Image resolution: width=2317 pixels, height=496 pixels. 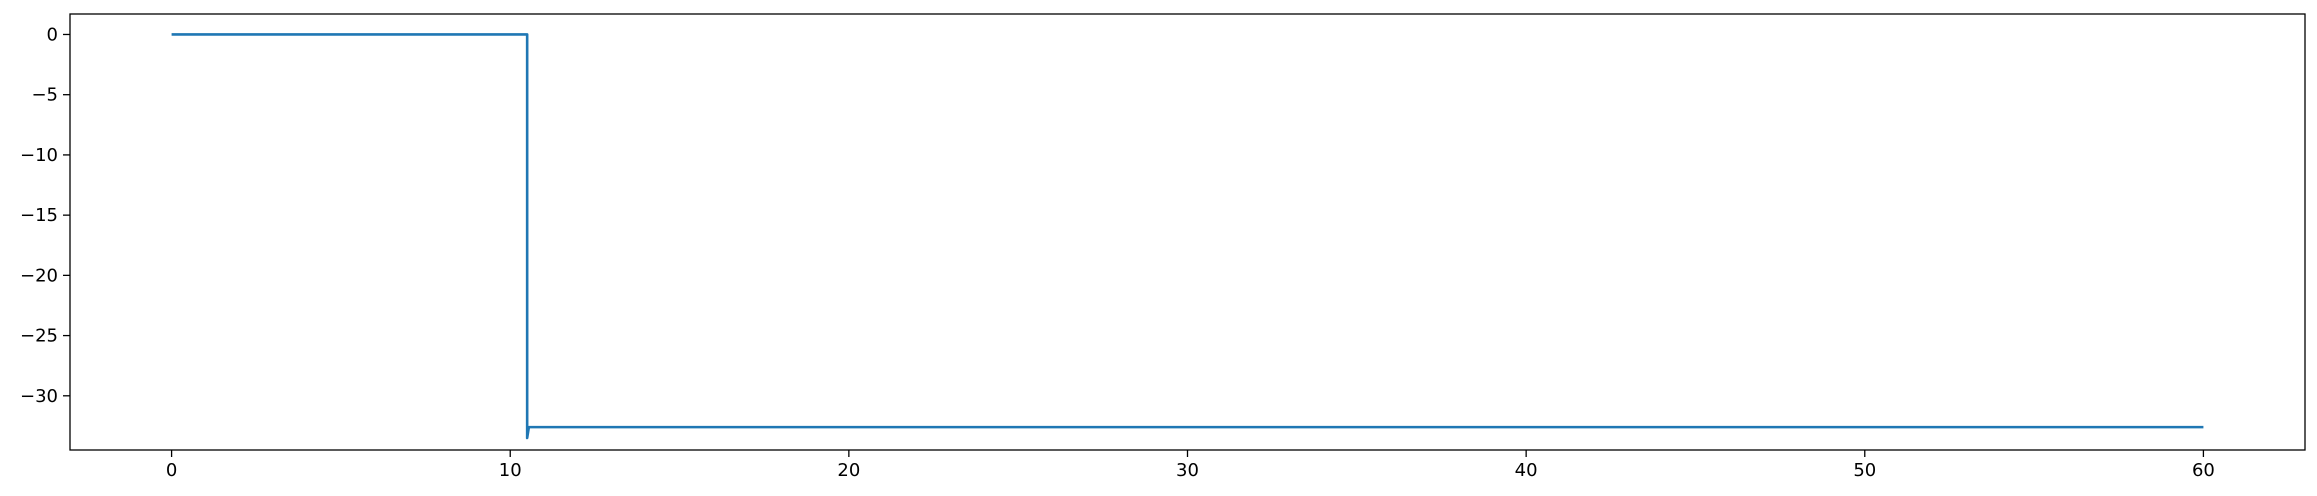 What do you see at coordinates (848, 470) in the screenshot?
I see `x-tick-label: 20` at bounding box center [848, 470].